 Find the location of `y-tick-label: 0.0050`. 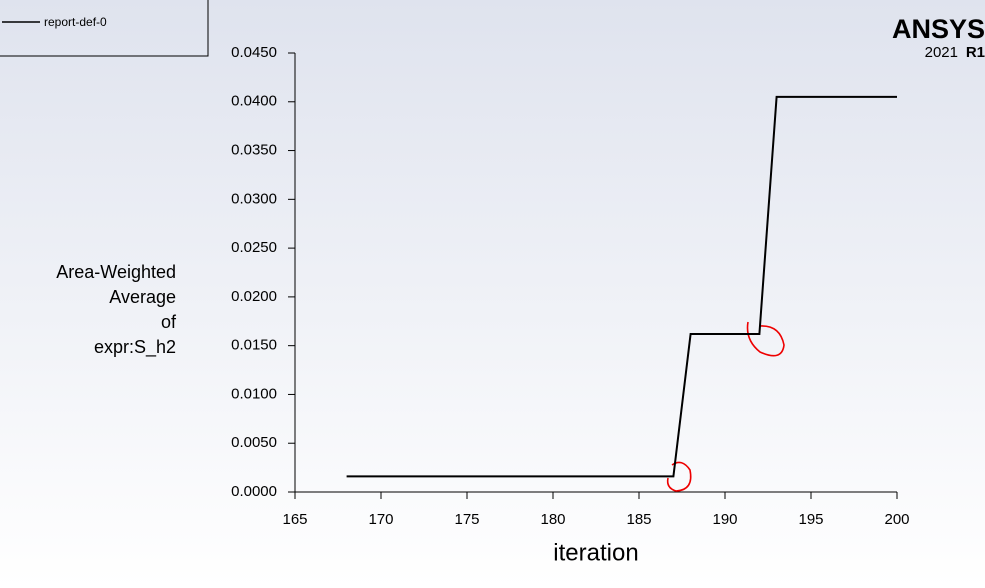

y-tick-label: 0.0050 is located at coordinates (254, 442).